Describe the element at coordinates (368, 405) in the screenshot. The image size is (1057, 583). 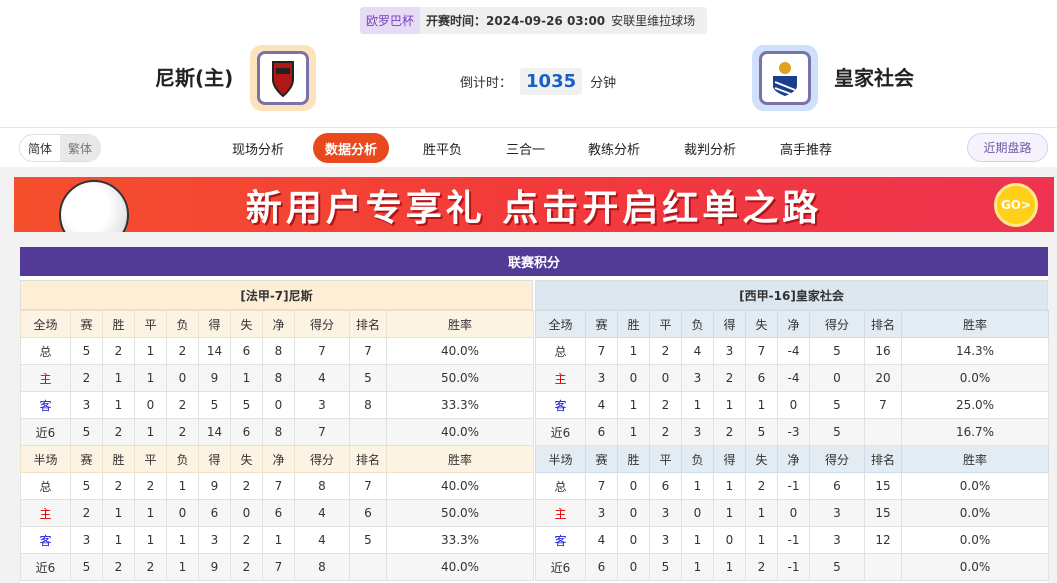
I see `table-cell: 8` at that location.